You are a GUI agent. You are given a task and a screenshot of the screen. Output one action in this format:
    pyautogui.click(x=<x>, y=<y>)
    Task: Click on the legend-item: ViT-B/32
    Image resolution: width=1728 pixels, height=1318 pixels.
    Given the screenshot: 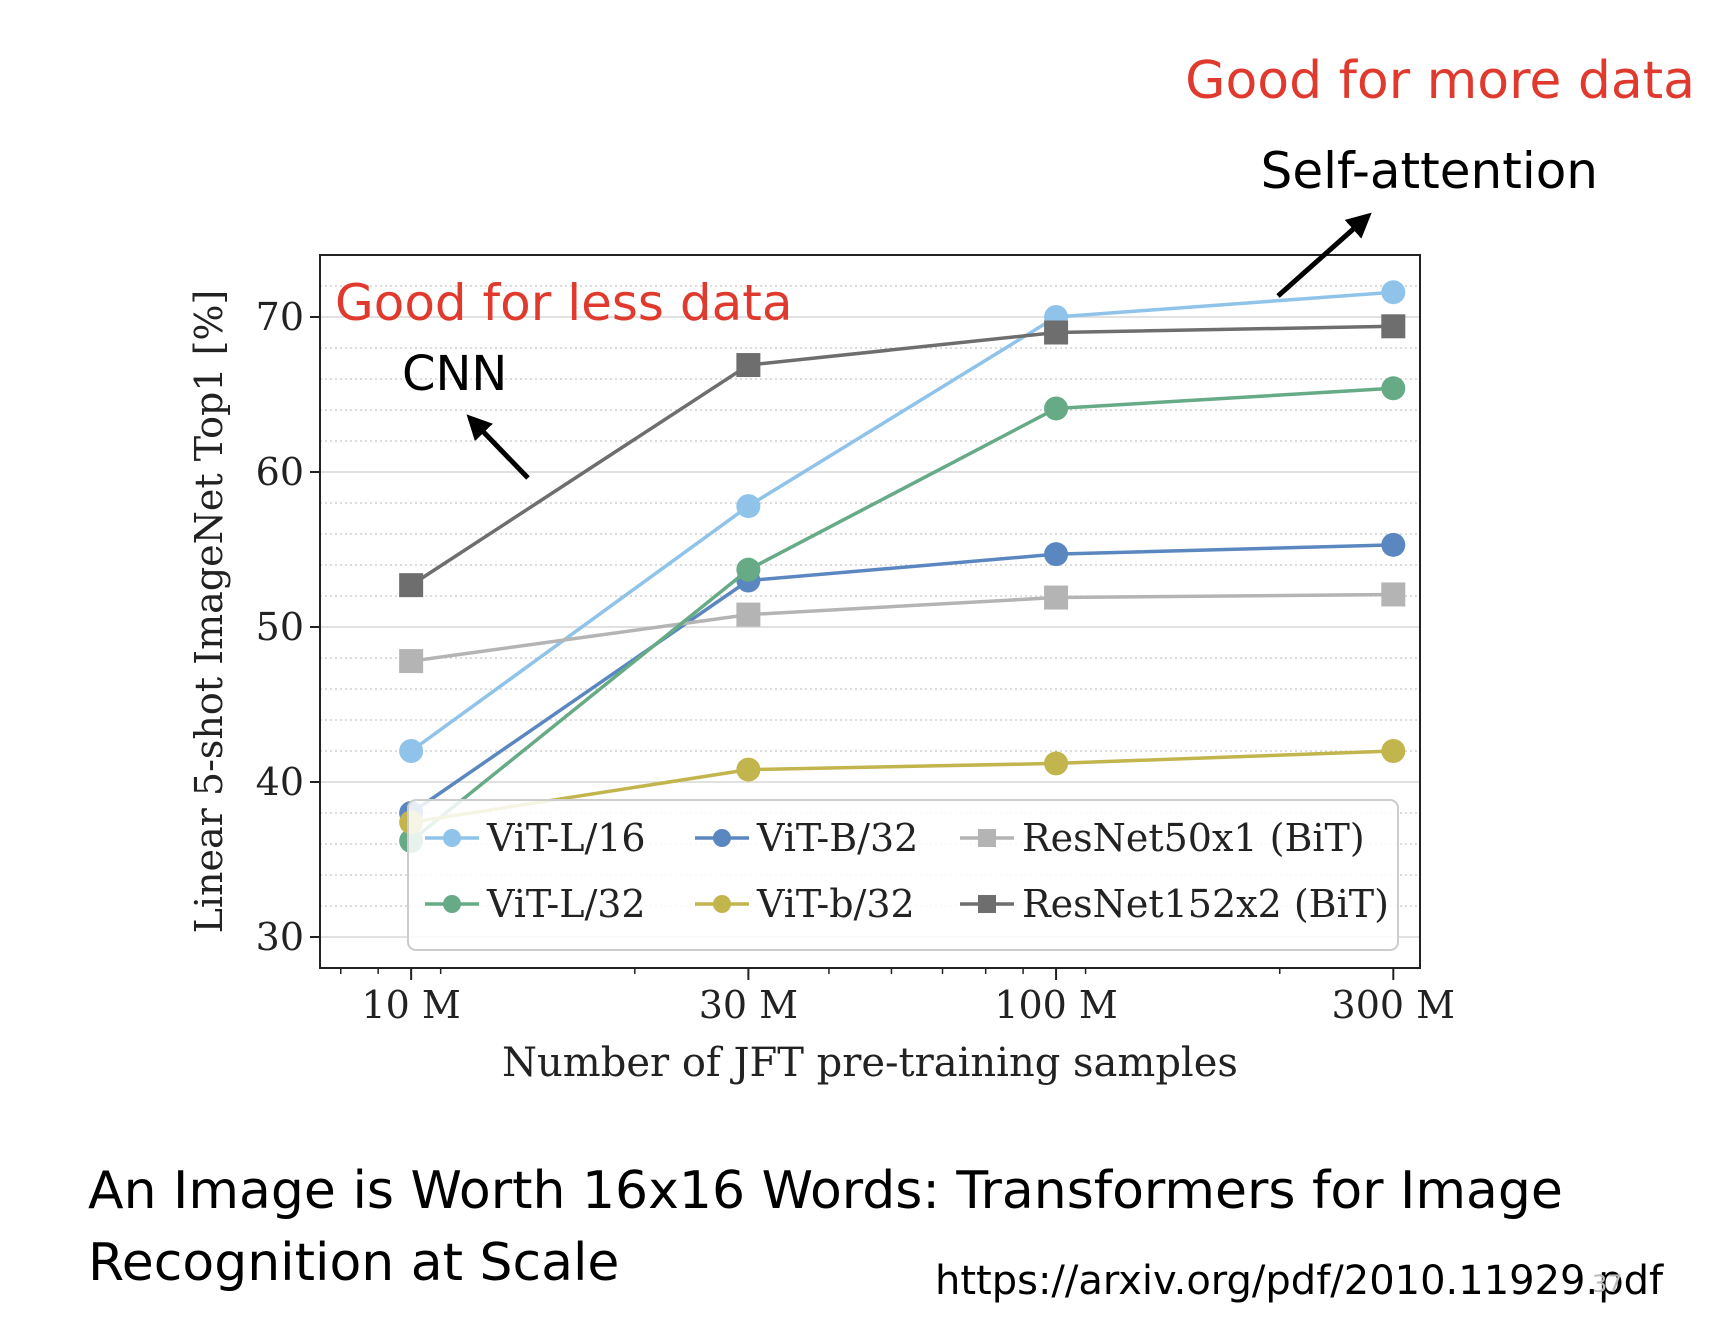 What is the action you would take?
    pyautogui.click(x=806, y=838)
    